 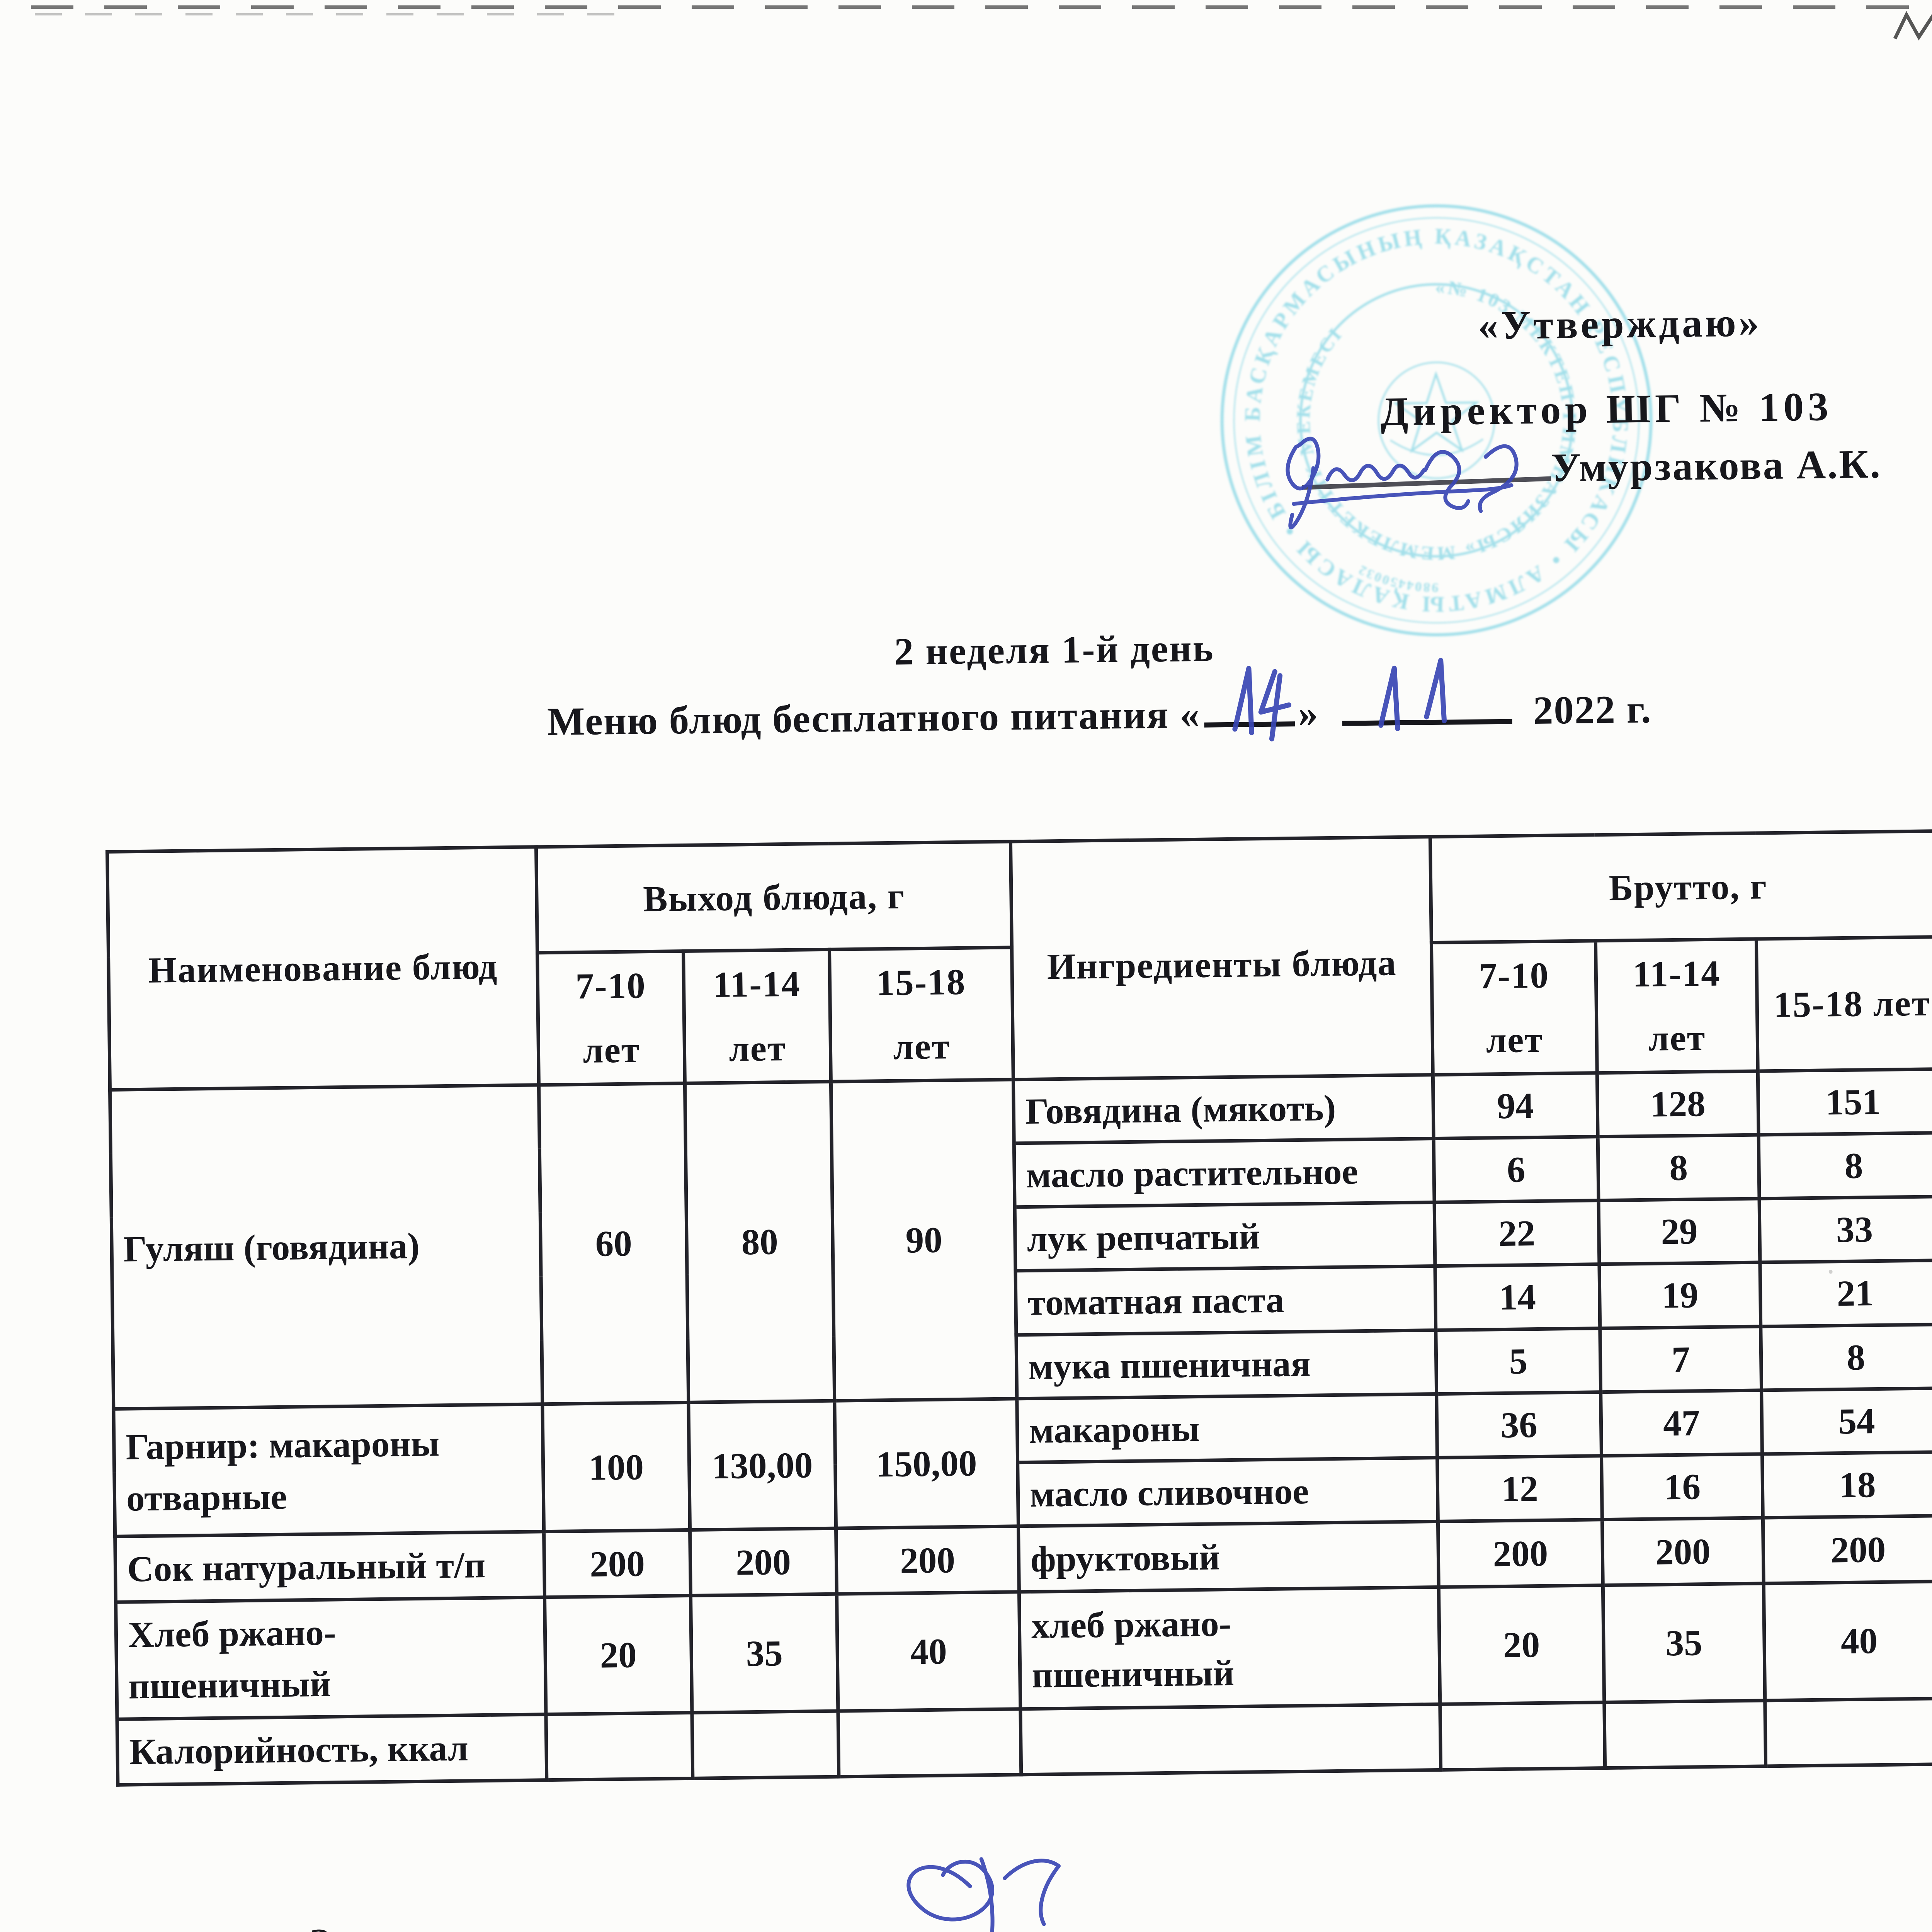 I want to click on production-manager-signature, so click(x=984, y=1895).